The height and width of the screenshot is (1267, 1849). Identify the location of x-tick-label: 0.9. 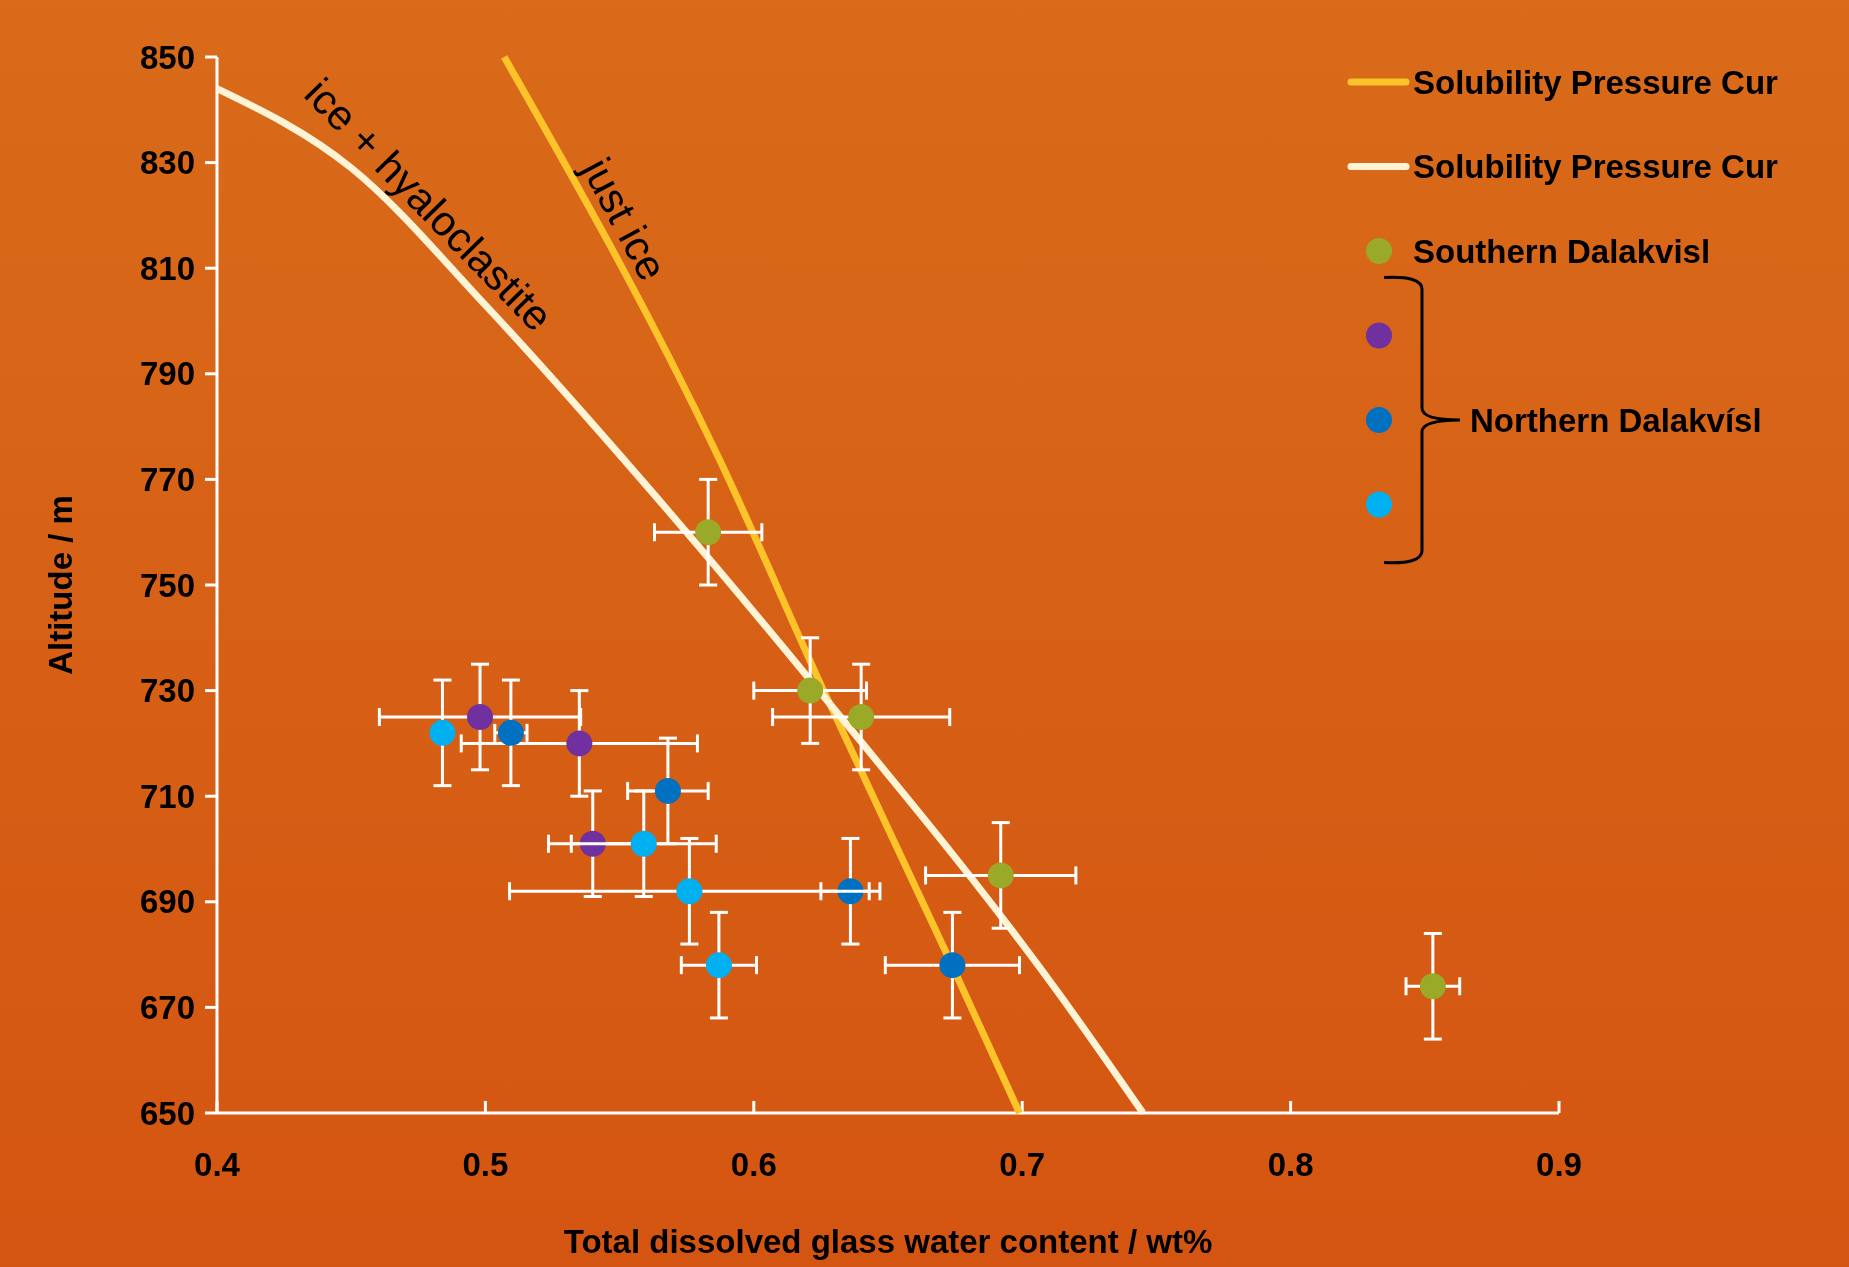
(1559, 1164).